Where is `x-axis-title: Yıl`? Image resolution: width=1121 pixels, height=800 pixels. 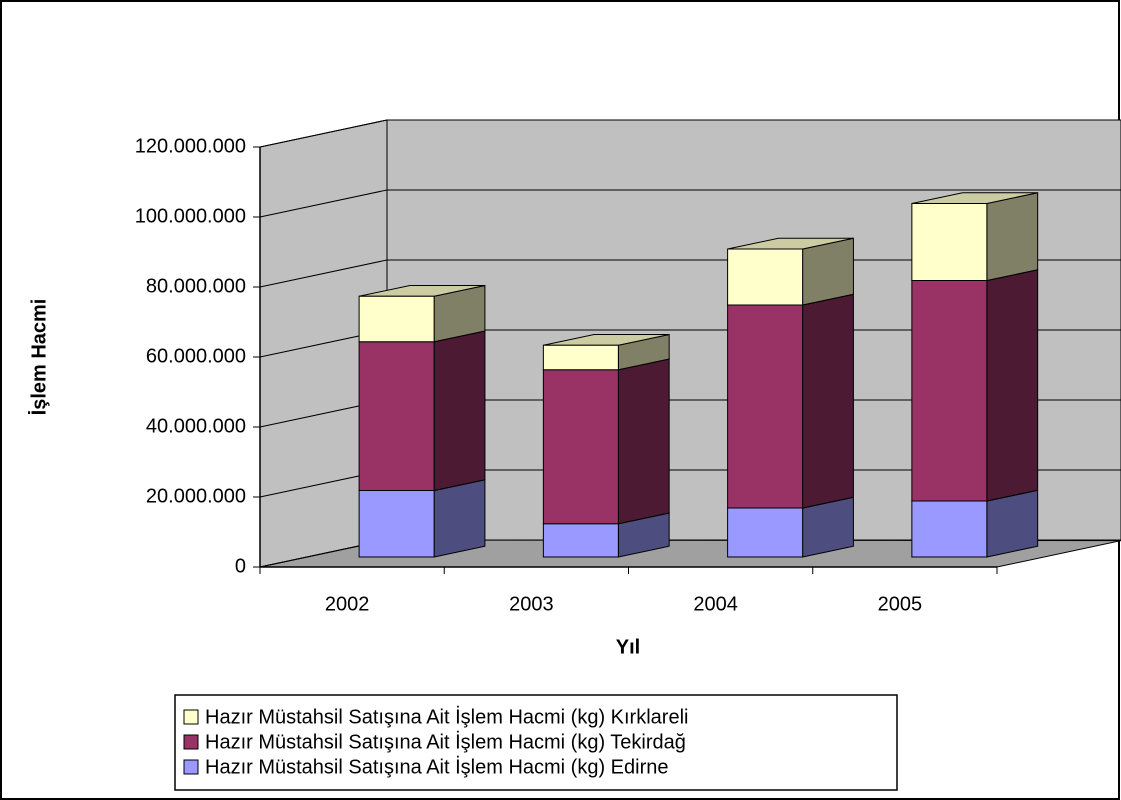 x-axis-title: Yıl is located at coordinates (628, 647).